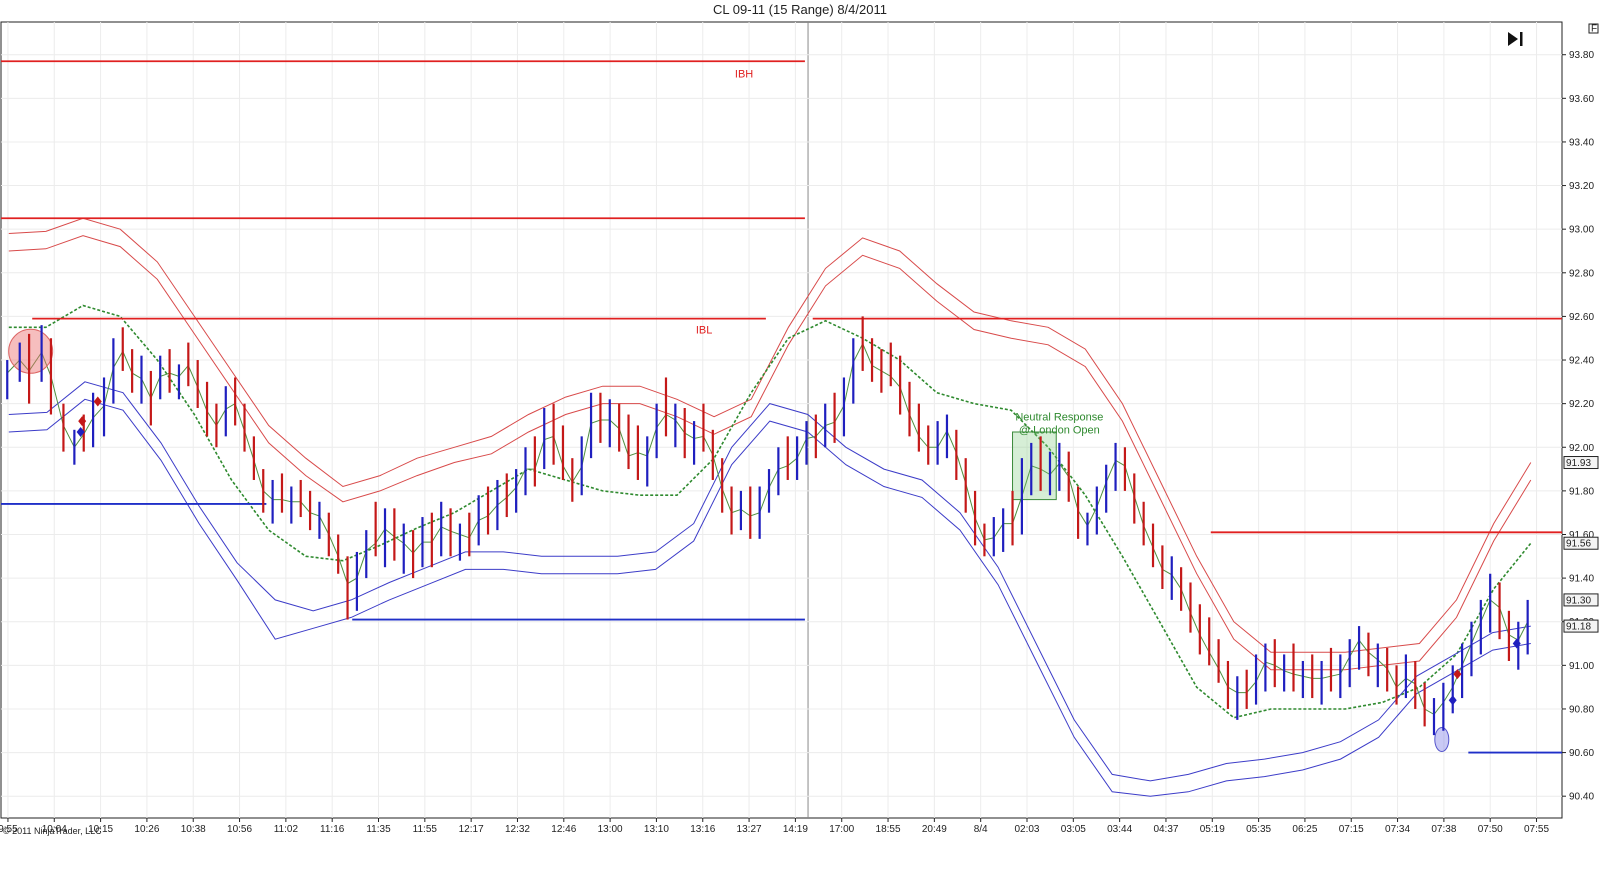 Image resolution: width=1600 pixels, height=876 pixels. What do you see at coordinates (1513, 39) in the screenshot?
I see `skip-to-end-triangle` at bounding box center [1513, 39].